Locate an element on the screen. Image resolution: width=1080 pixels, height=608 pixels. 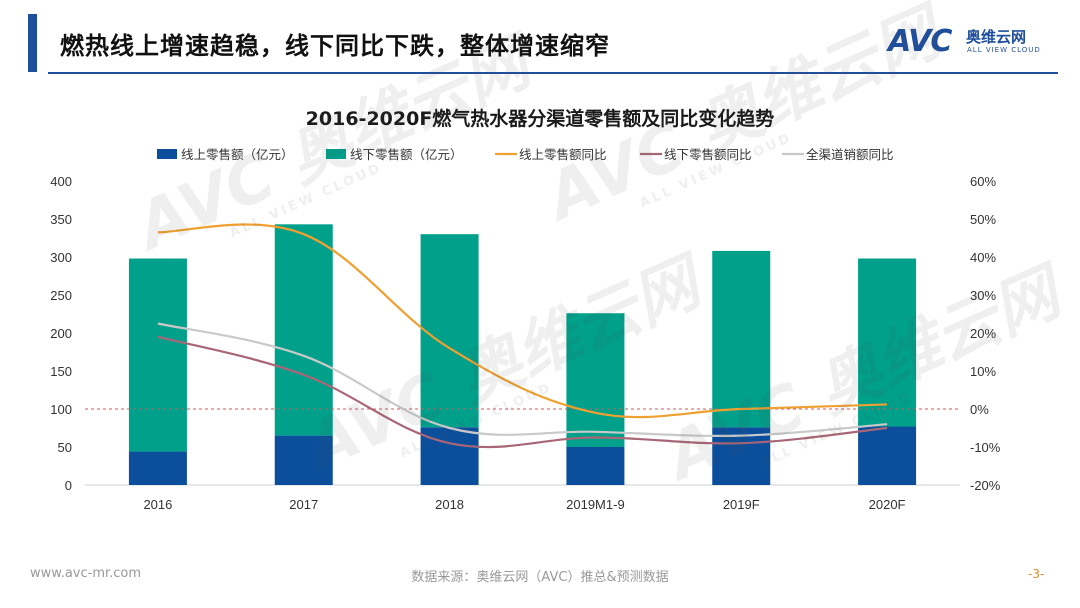
title-accent-bar is located at coordinates (32, 43).